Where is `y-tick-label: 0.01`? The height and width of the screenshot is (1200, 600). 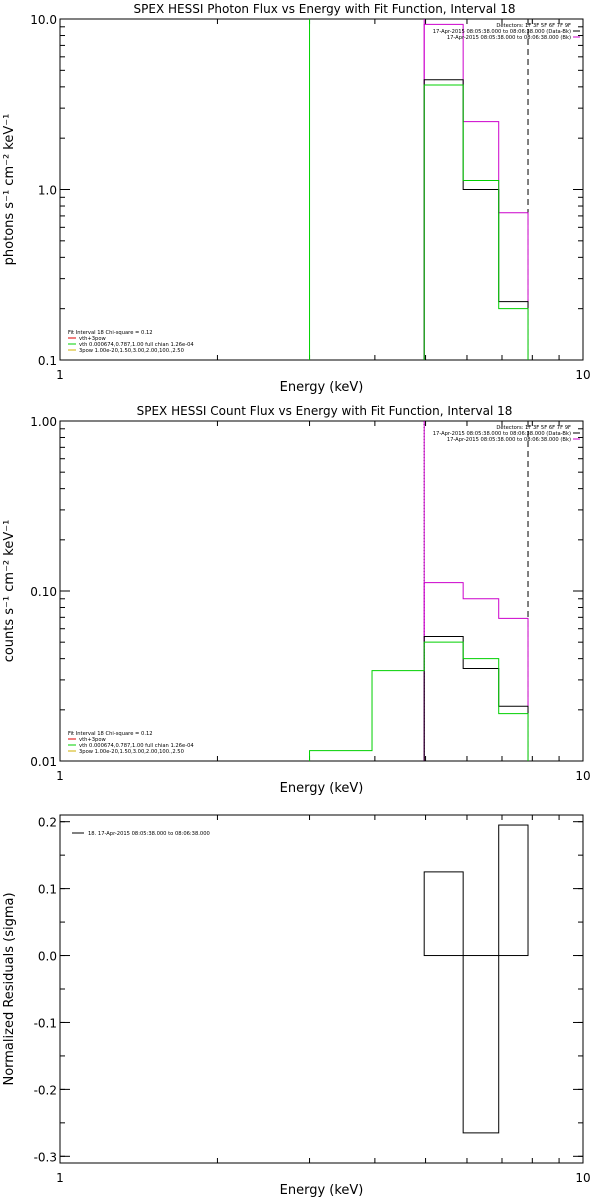 y-tick-label: 0.01 is located at coordinates (43, 762).